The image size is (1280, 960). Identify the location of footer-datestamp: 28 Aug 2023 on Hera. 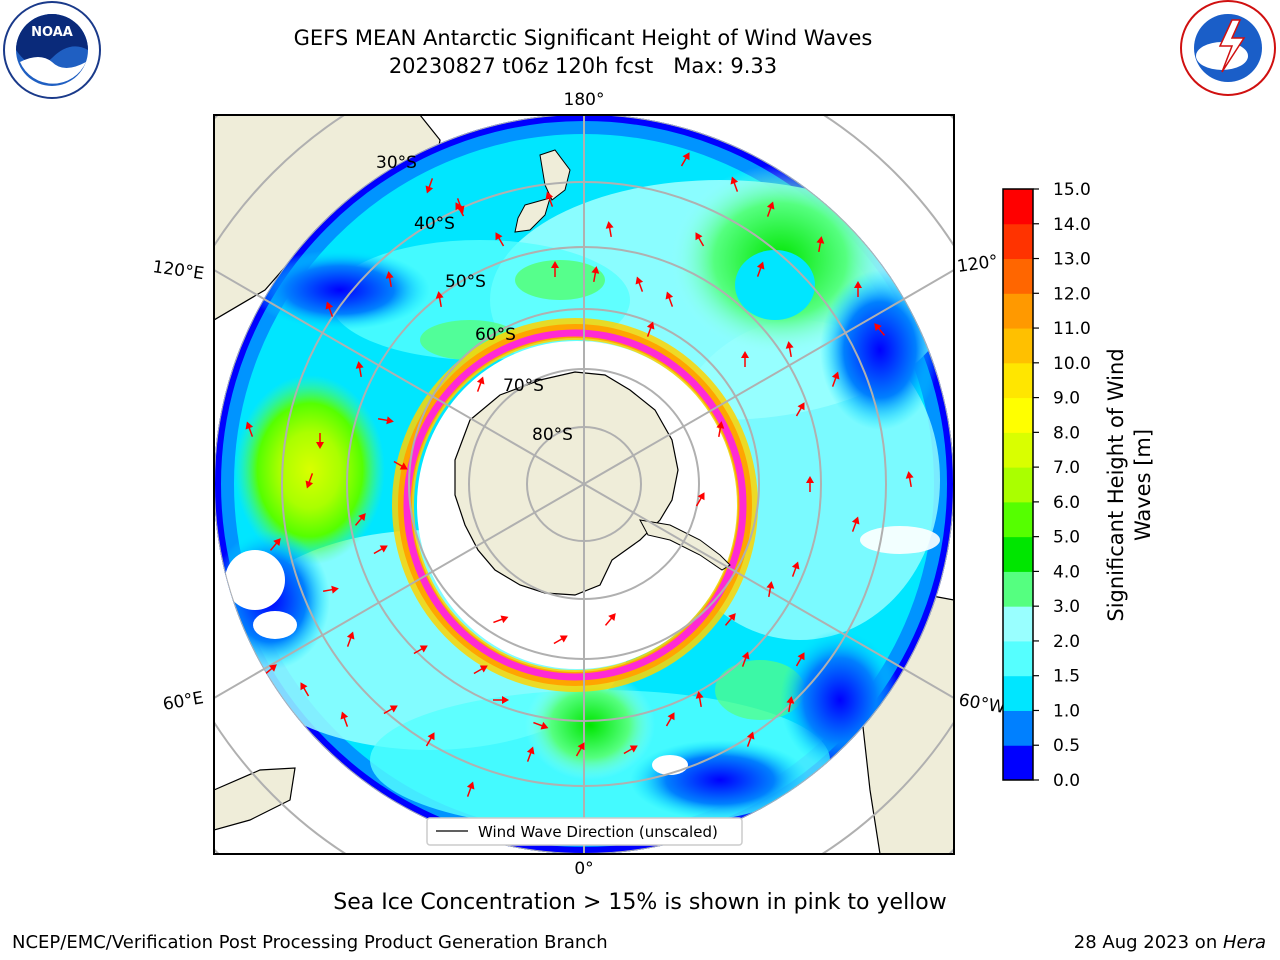
(1170, 942).